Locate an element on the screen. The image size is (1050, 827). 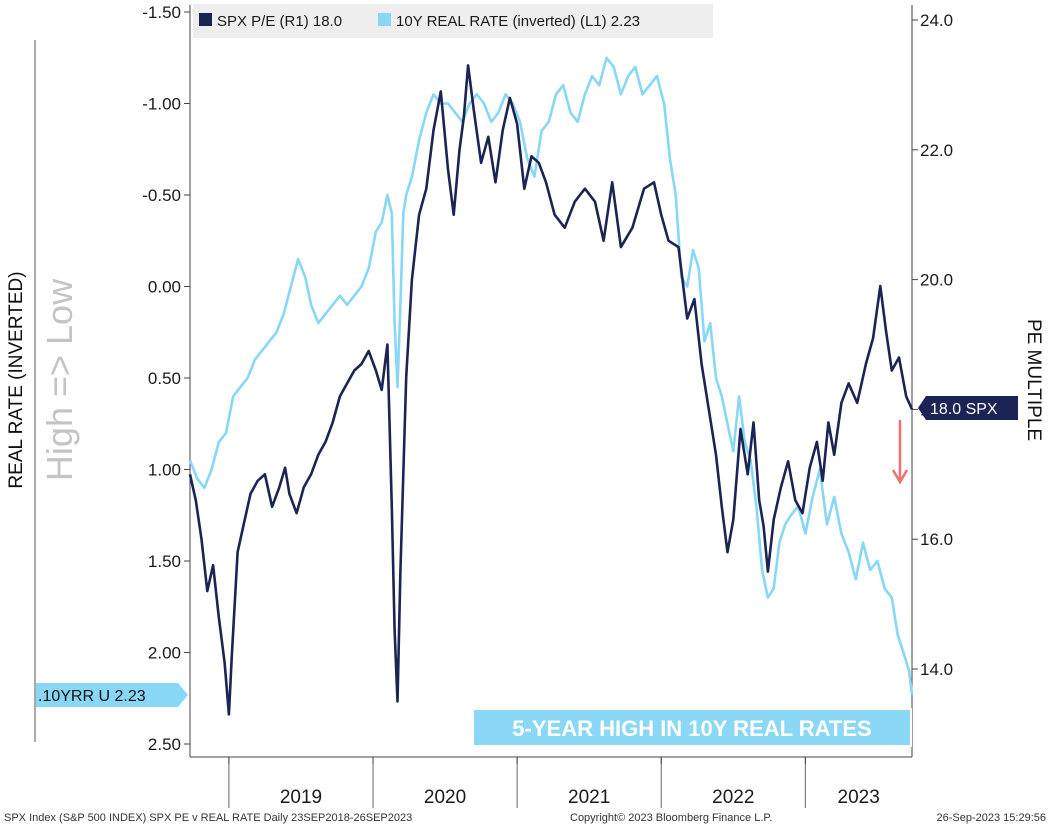
year-label: 2020 is located at coordinates (445, 797).